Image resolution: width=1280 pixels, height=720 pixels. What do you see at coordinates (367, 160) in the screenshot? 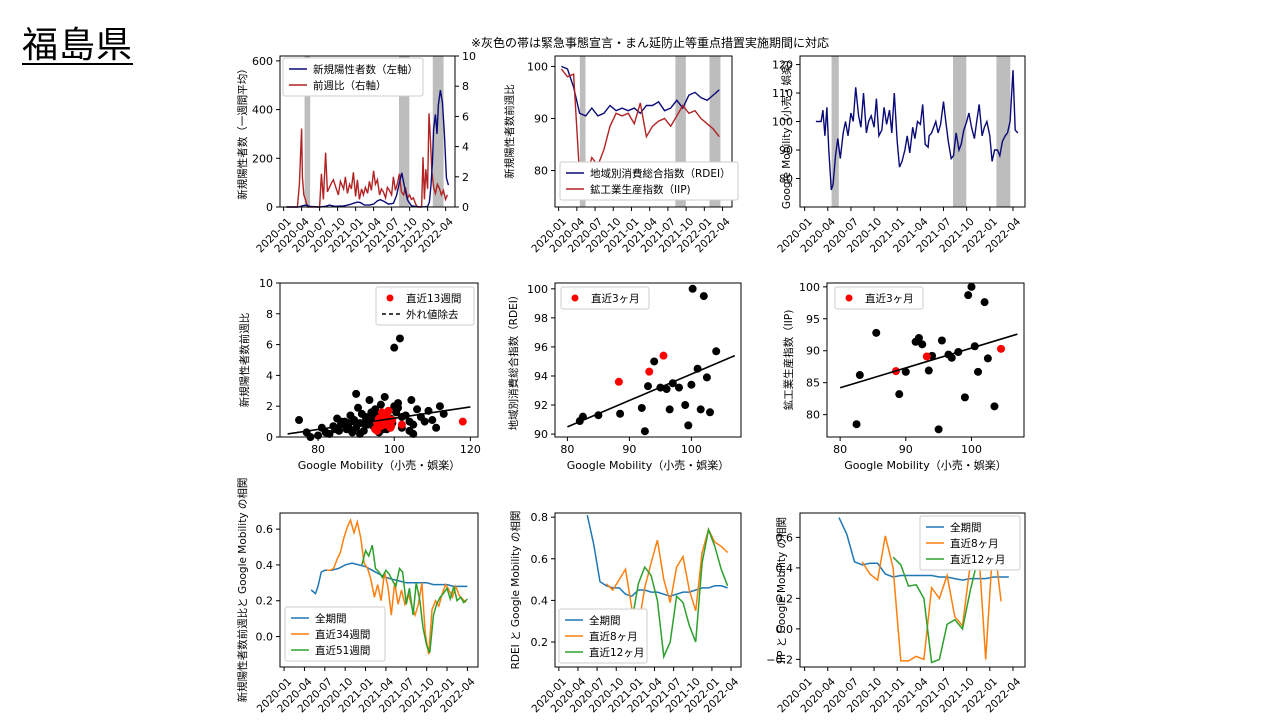
I see `c1-series-ratio` at bounding box center [367, 160].